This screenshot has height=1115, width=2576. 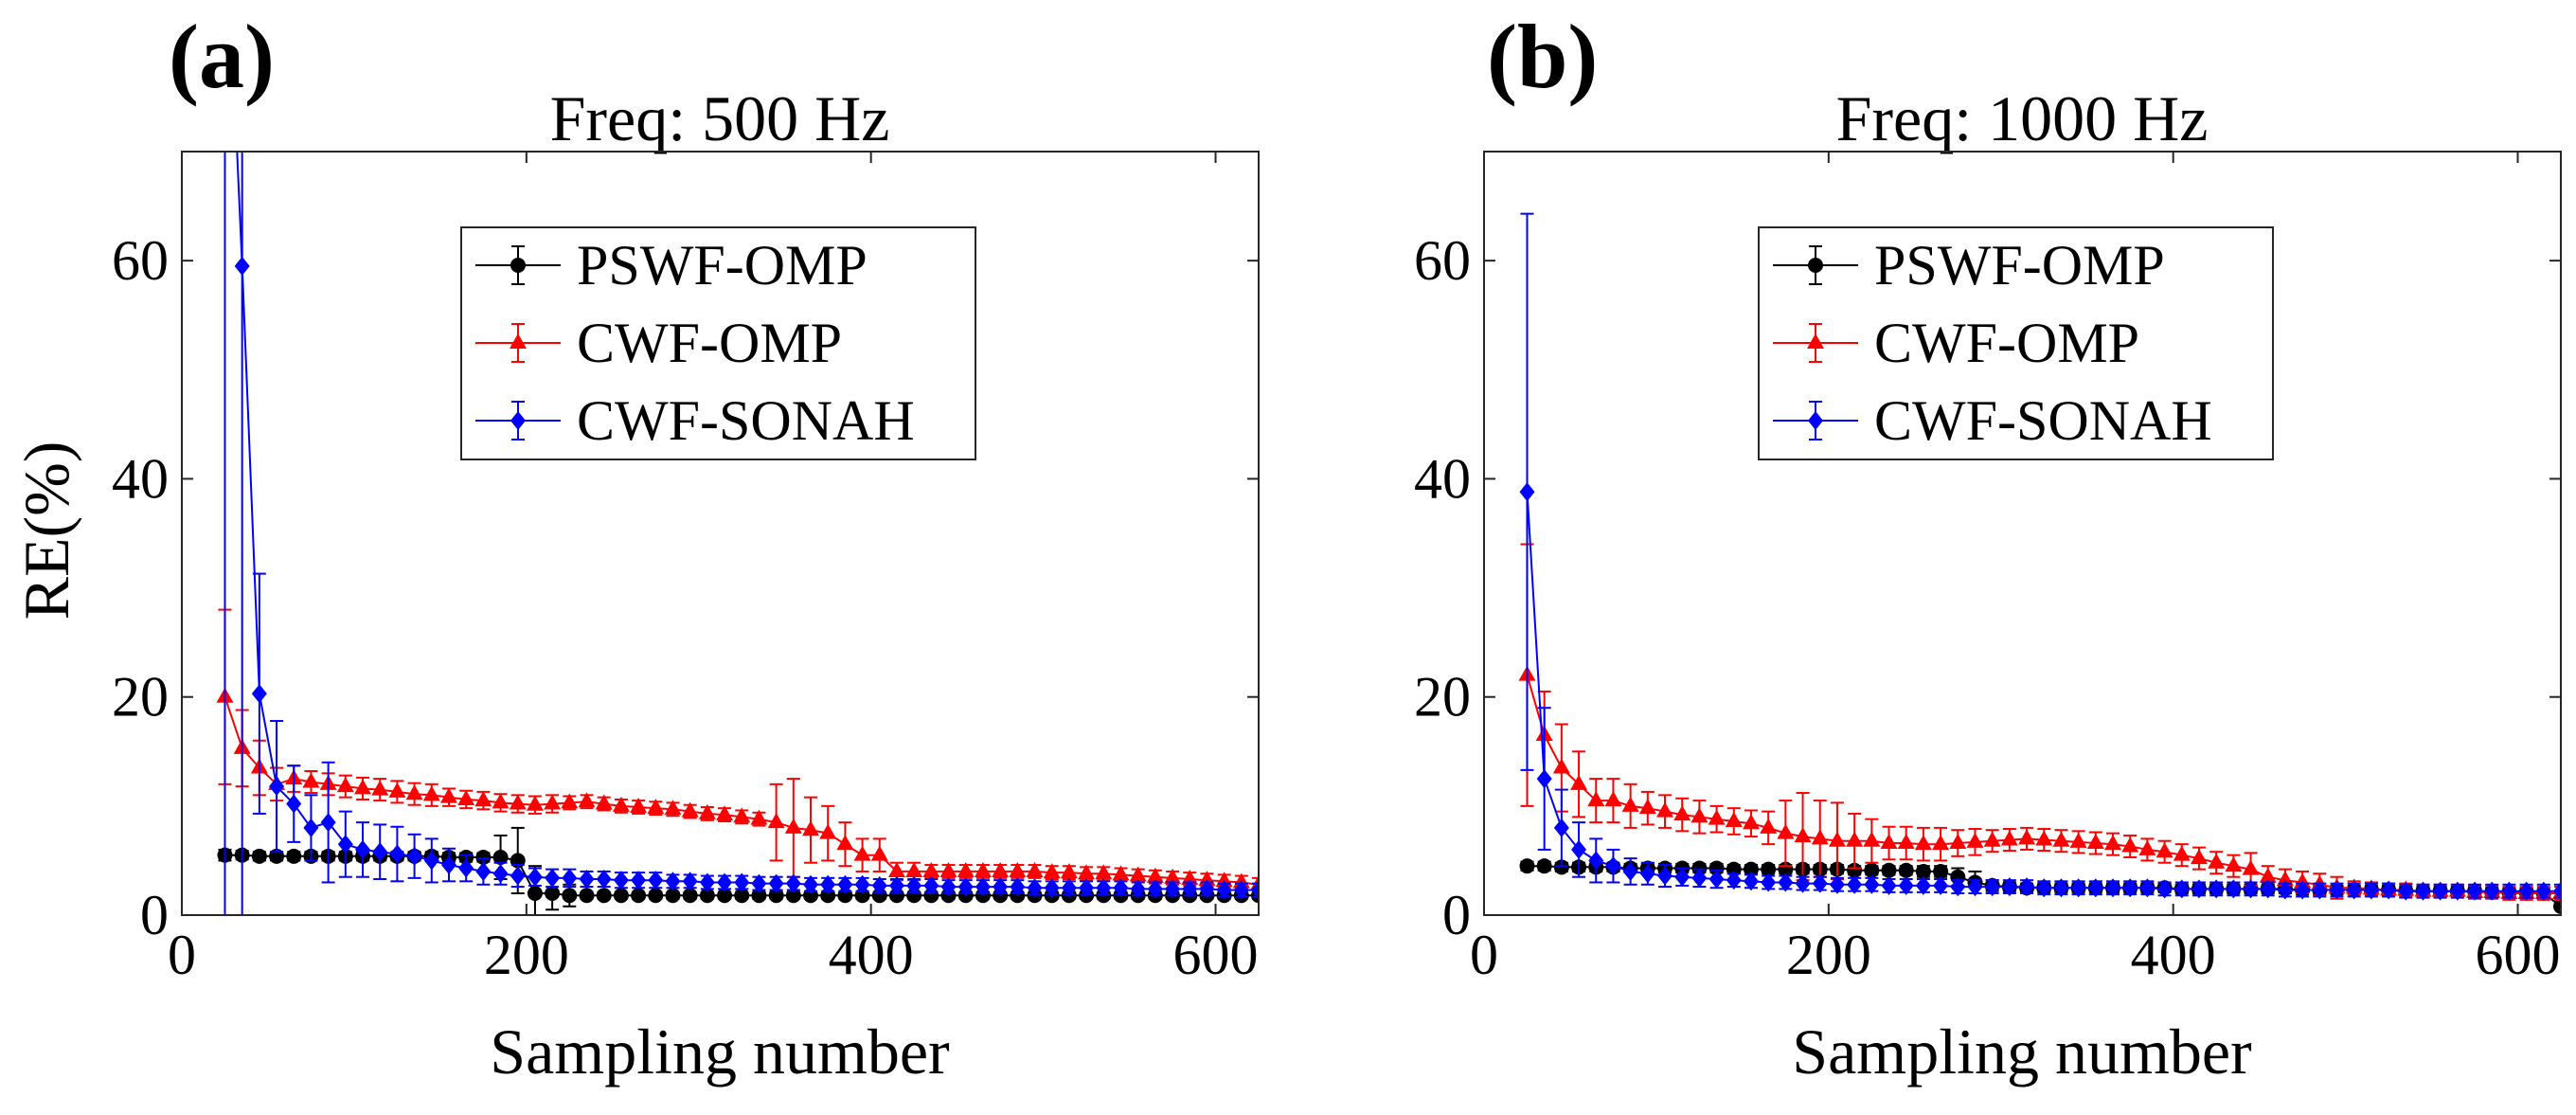 I want to click on y-tick-label: 40, so click(x=1442, y=478).